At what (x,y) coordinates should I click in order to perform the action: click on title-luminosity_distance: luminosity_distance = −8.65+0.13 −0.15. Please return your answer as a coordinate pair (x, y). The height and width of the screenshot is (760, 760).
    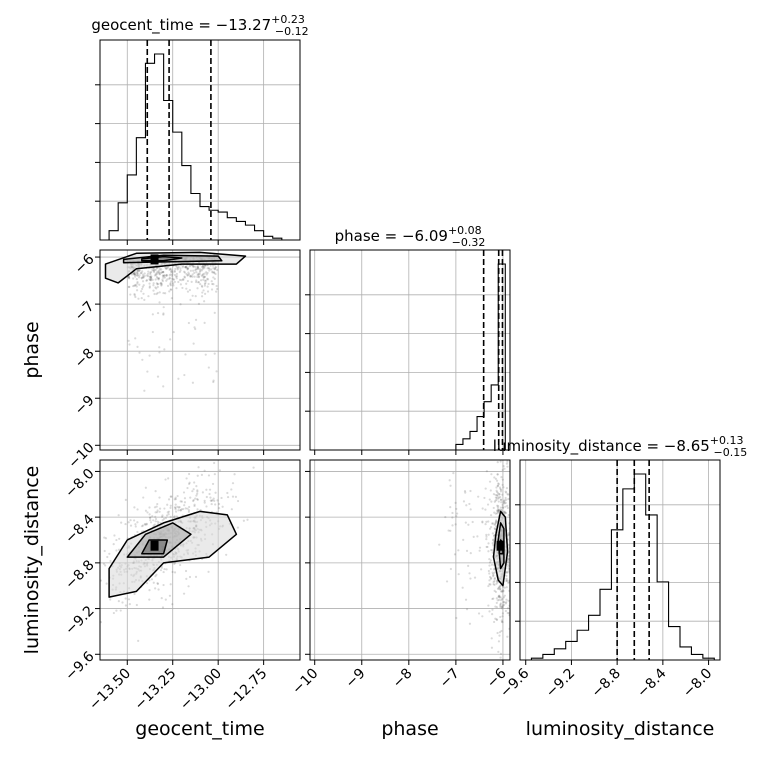
    Looking at the image, I should click on (620, 446).